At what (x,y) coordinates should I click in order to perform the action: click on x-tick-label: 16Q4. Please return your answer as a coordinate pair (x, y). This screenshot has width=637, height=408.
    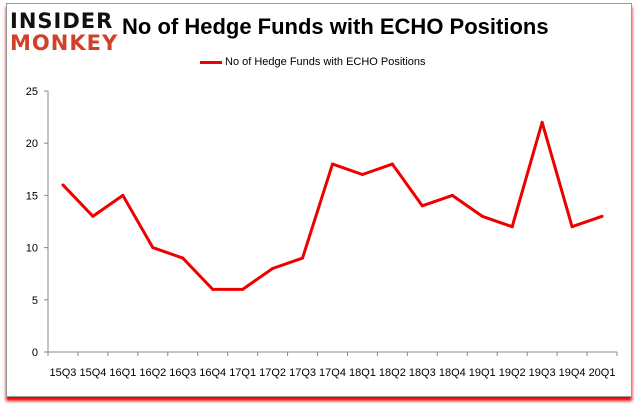
    Looking at the image, I should click on (212, 373).